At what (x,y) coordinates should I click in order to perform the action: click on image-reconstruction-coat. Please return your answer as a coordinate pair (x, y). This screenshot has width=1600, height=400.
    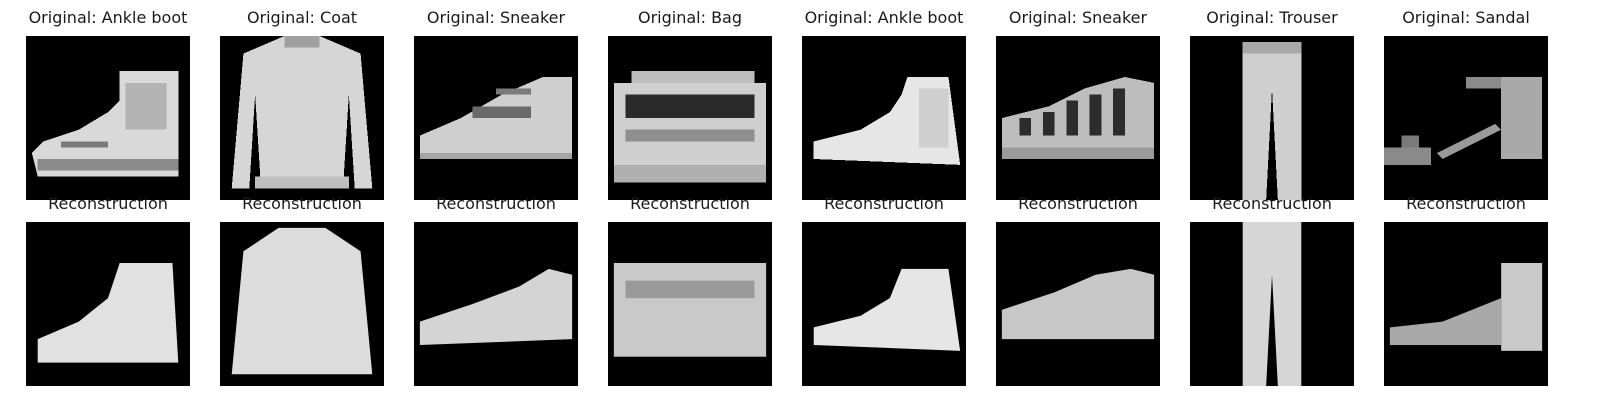
    Looking at the image, I should click on (302, 304).